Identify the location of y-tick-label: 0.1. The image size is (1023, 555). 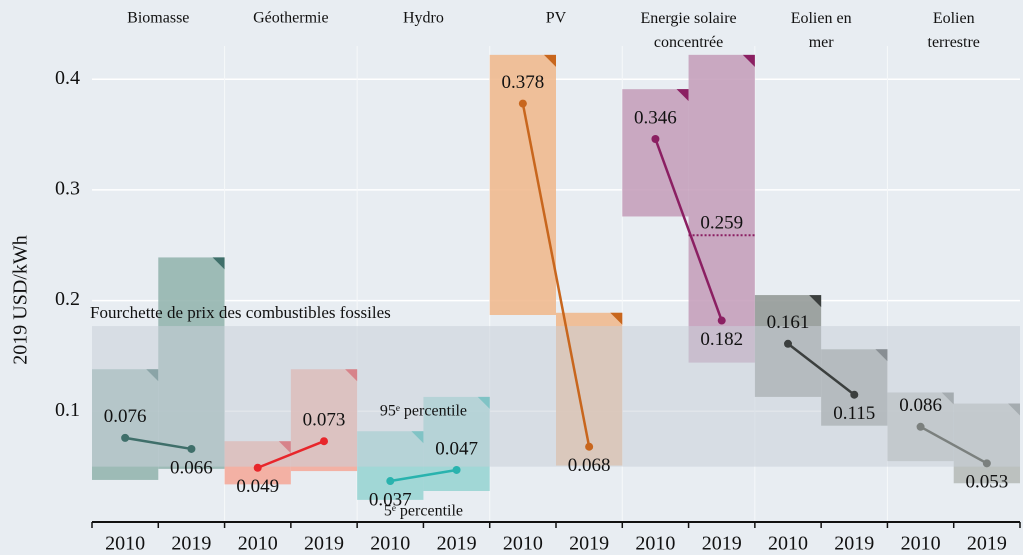
(67, 410).